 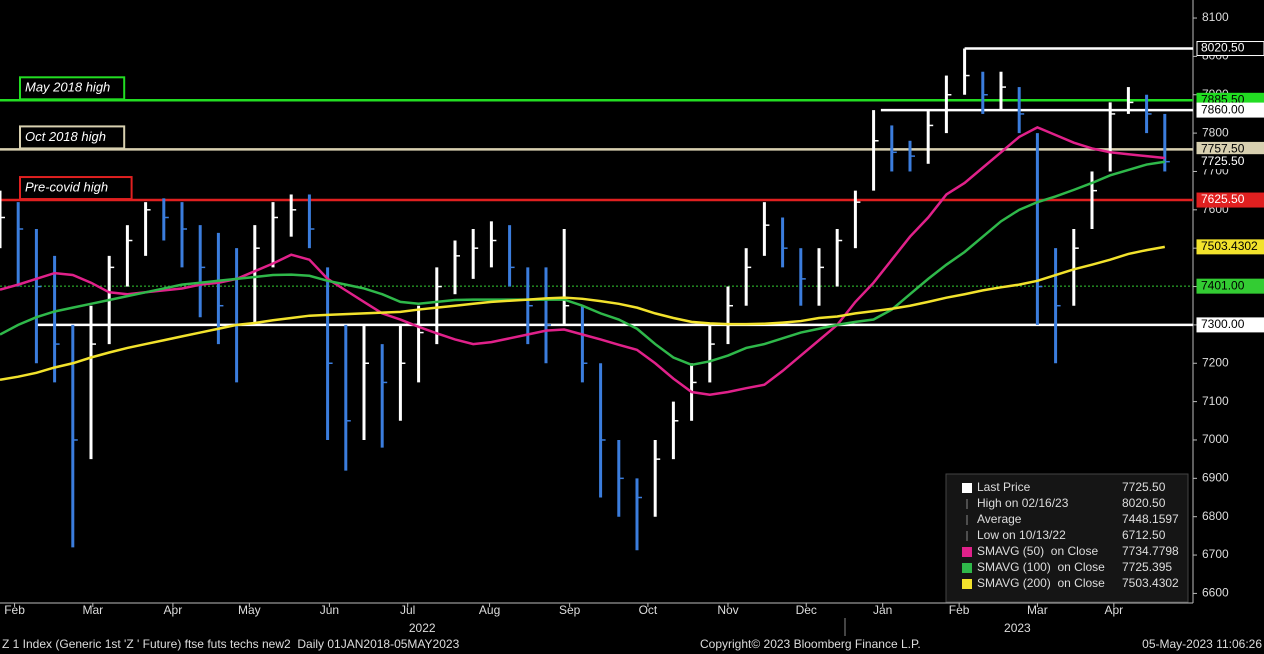 What do you see at coordinates (1017, 628) in the screenshot?
I see `year-label: 2023` at bounding box center [1017, 628].